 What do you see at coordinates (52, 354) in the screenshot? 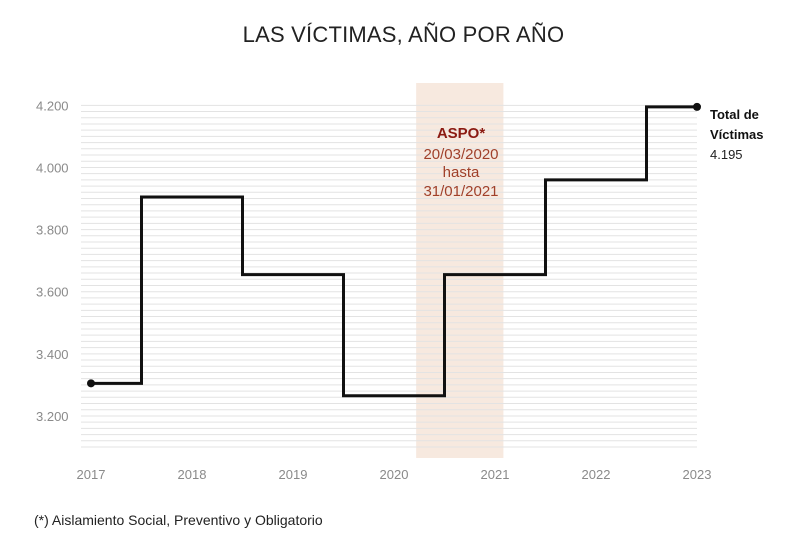
I see `y-tick-label: 3.400` at bounding box center [52, 354].